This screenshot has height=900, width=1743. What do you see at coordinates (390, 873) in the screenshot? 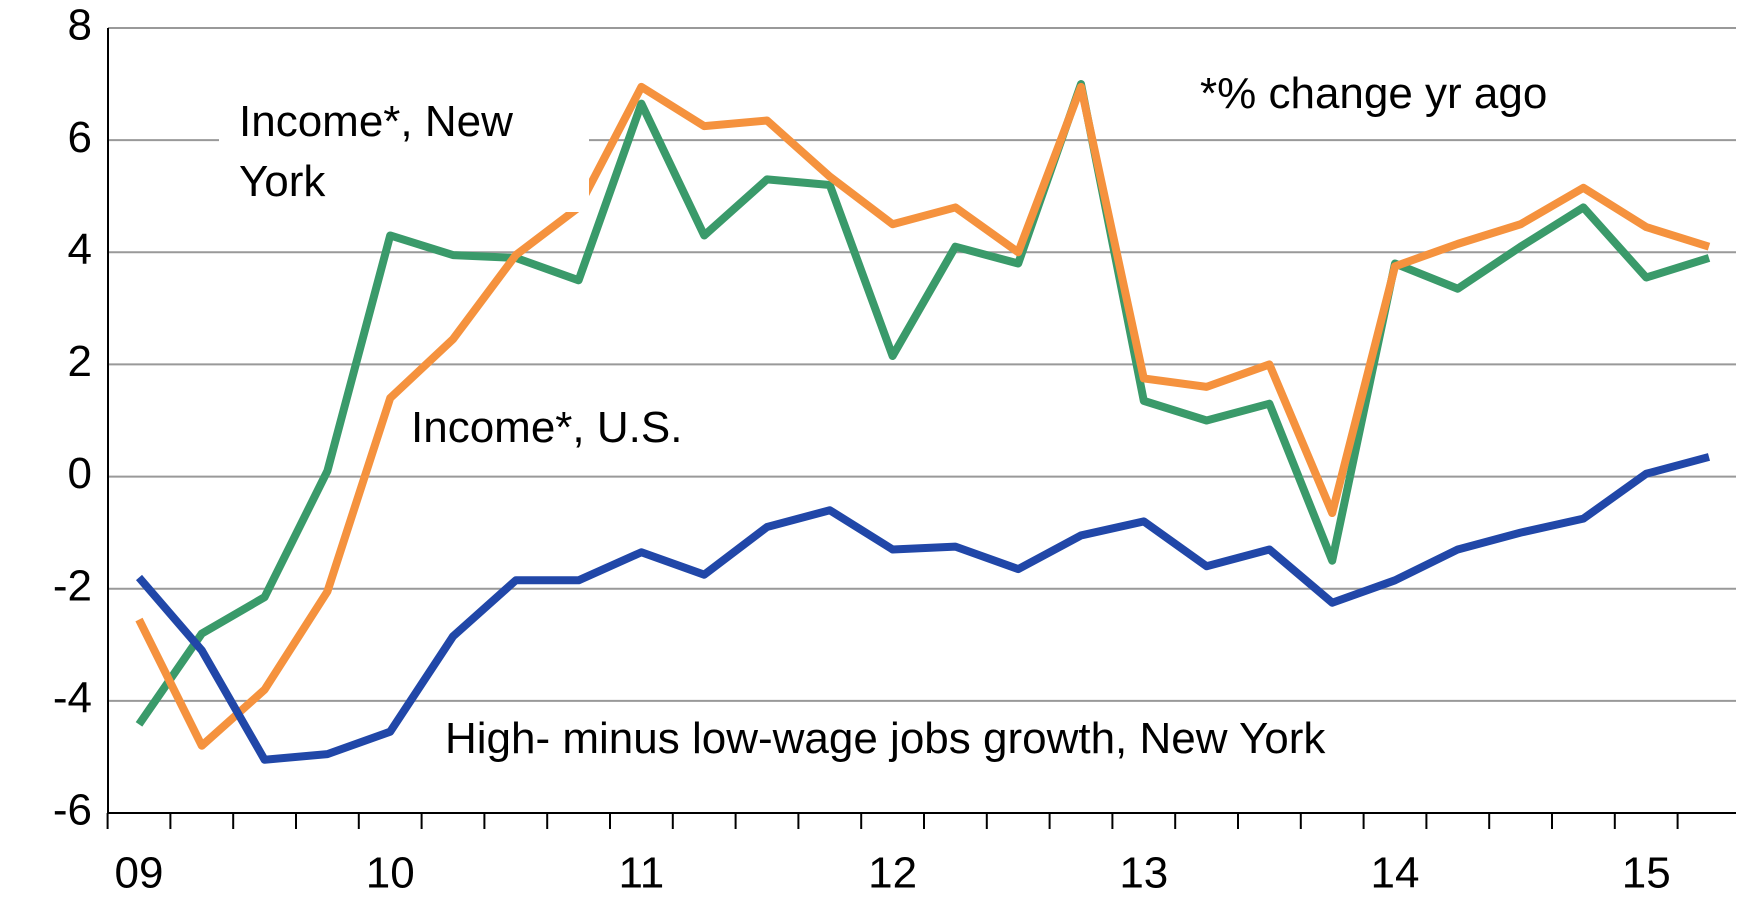
I see `x-tick-label: 10` at bounding box center [390, 873].